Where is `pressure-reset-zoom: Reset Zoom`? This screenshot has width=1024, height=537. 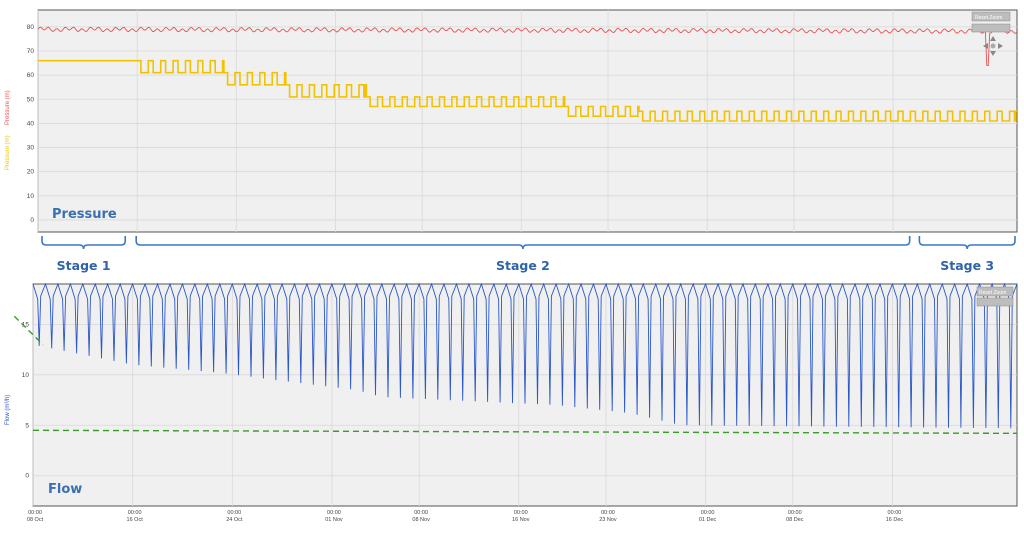
pressure-reset-zoom: Reset Zoom is located at coordinates (991, 33).